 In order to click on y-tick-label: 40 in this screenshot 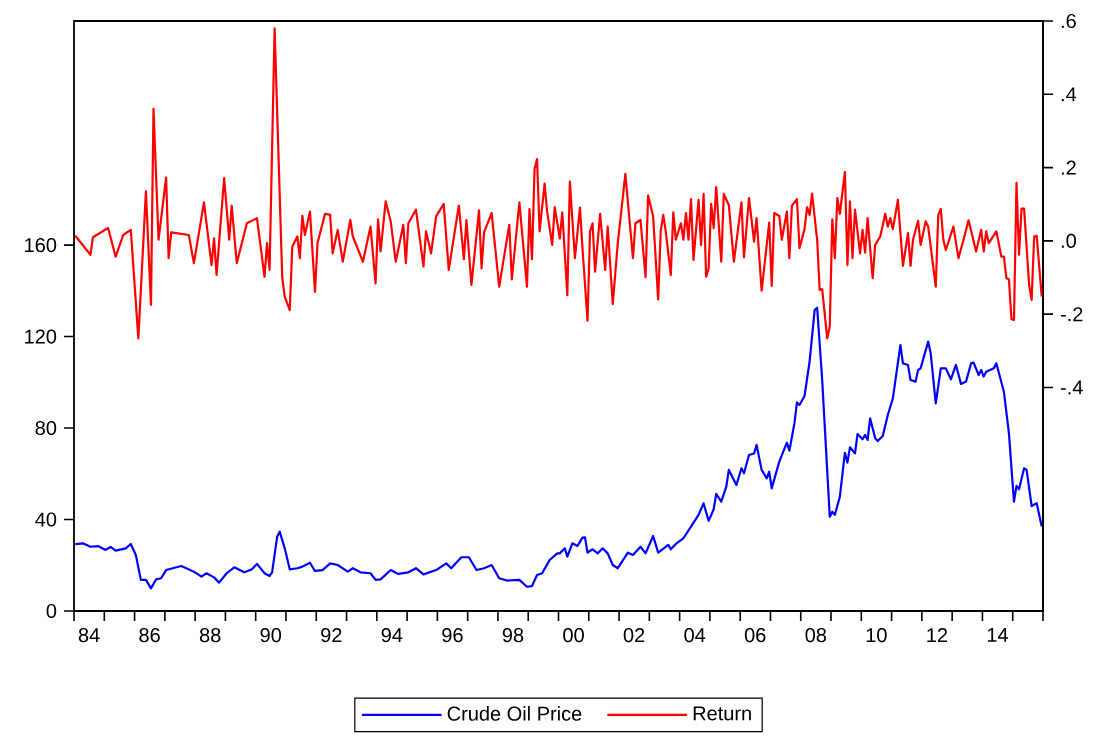, I will do `click(46, 519)`.